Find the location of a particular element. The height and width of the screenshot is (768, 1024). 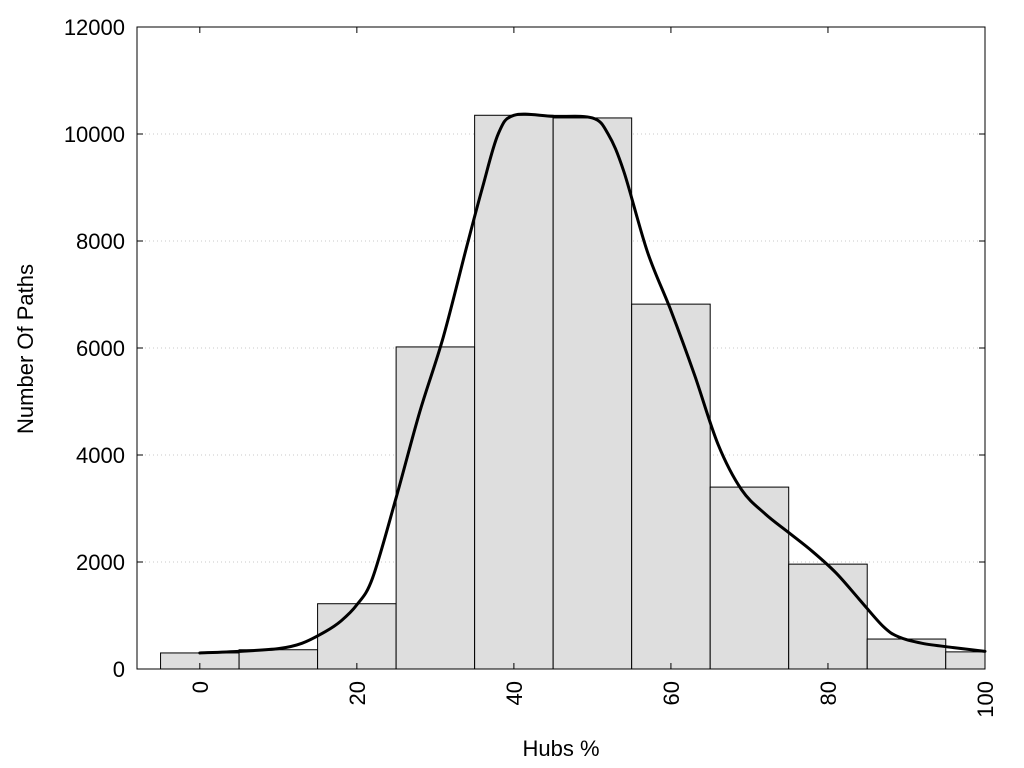

x-axis-title: Hubs % is located at coordinates (560, 748).